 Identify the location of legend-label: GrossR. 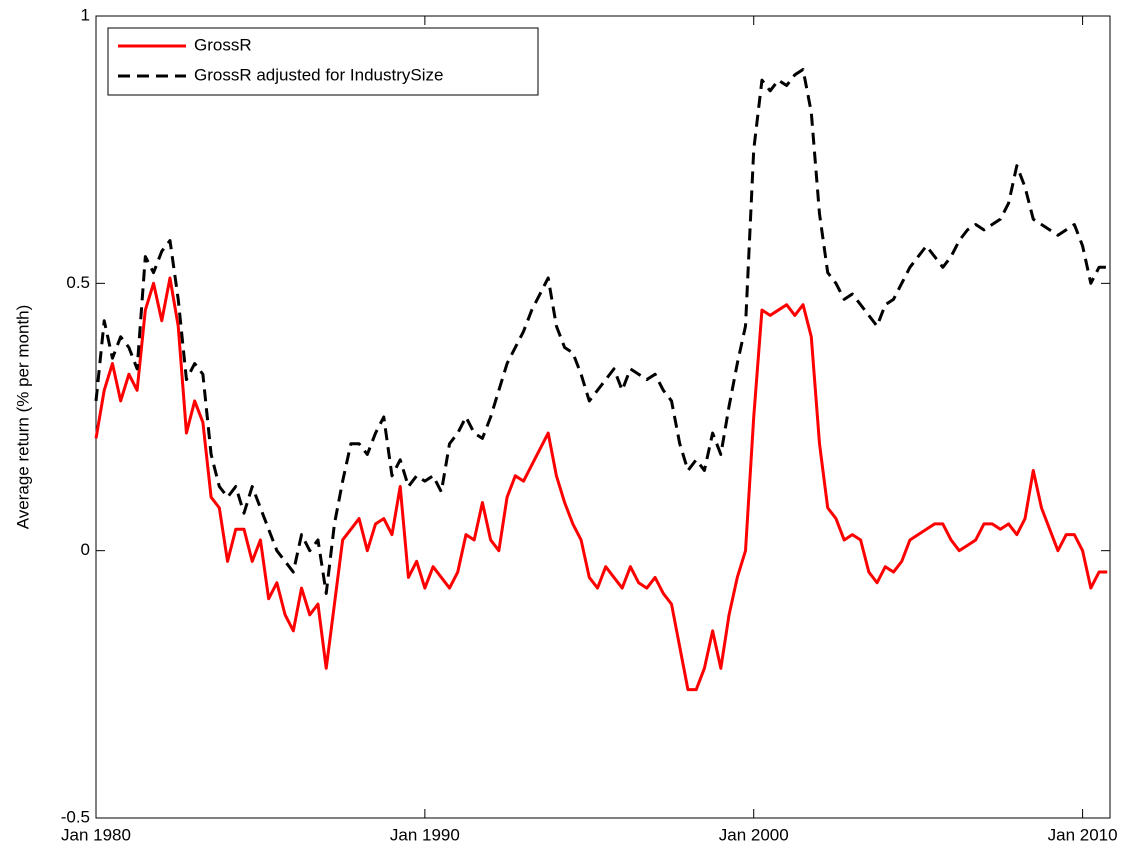
(223, 44).